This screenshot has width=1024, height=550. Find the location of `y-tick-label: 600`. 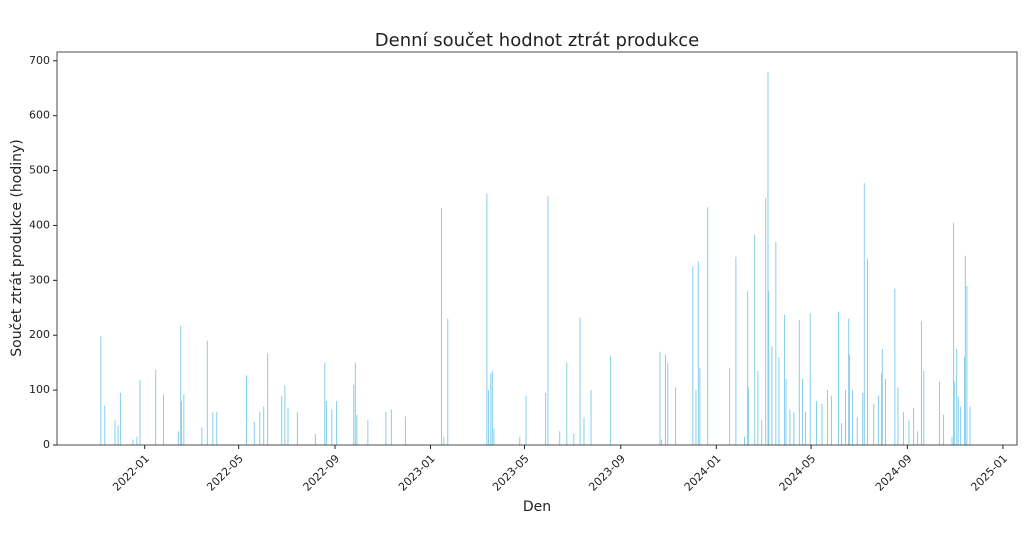

y-tick-label: 600 is located at coordinates (39, 115).